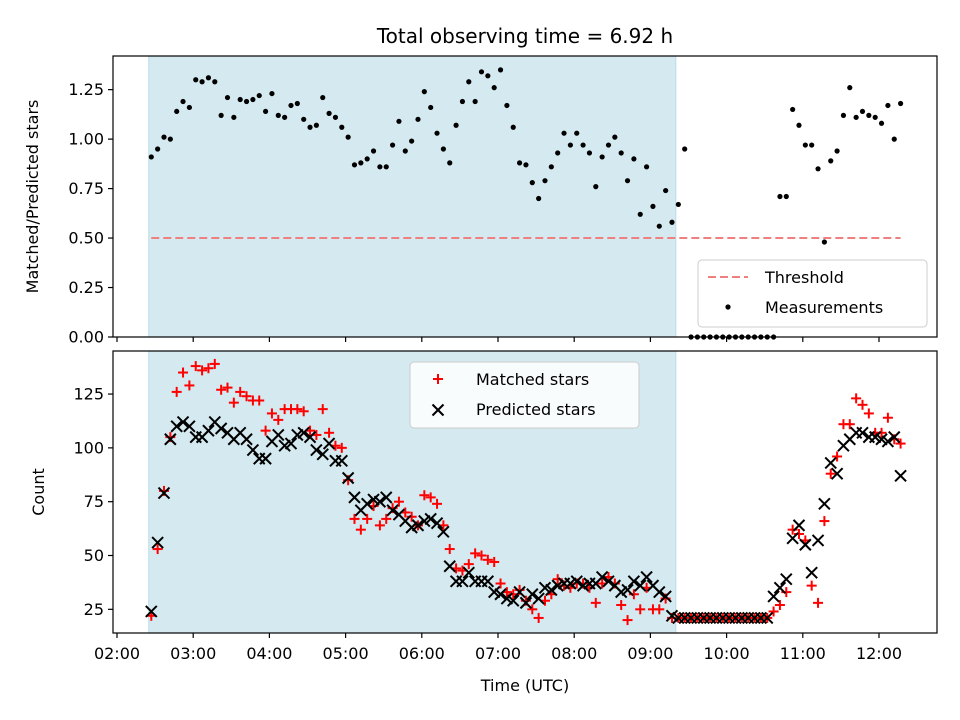 This screenshot has width=960, height=720. Describe the element at coordinates (422, 653) in the screenshot. I see `x-tick-label: 06:00` at that location.